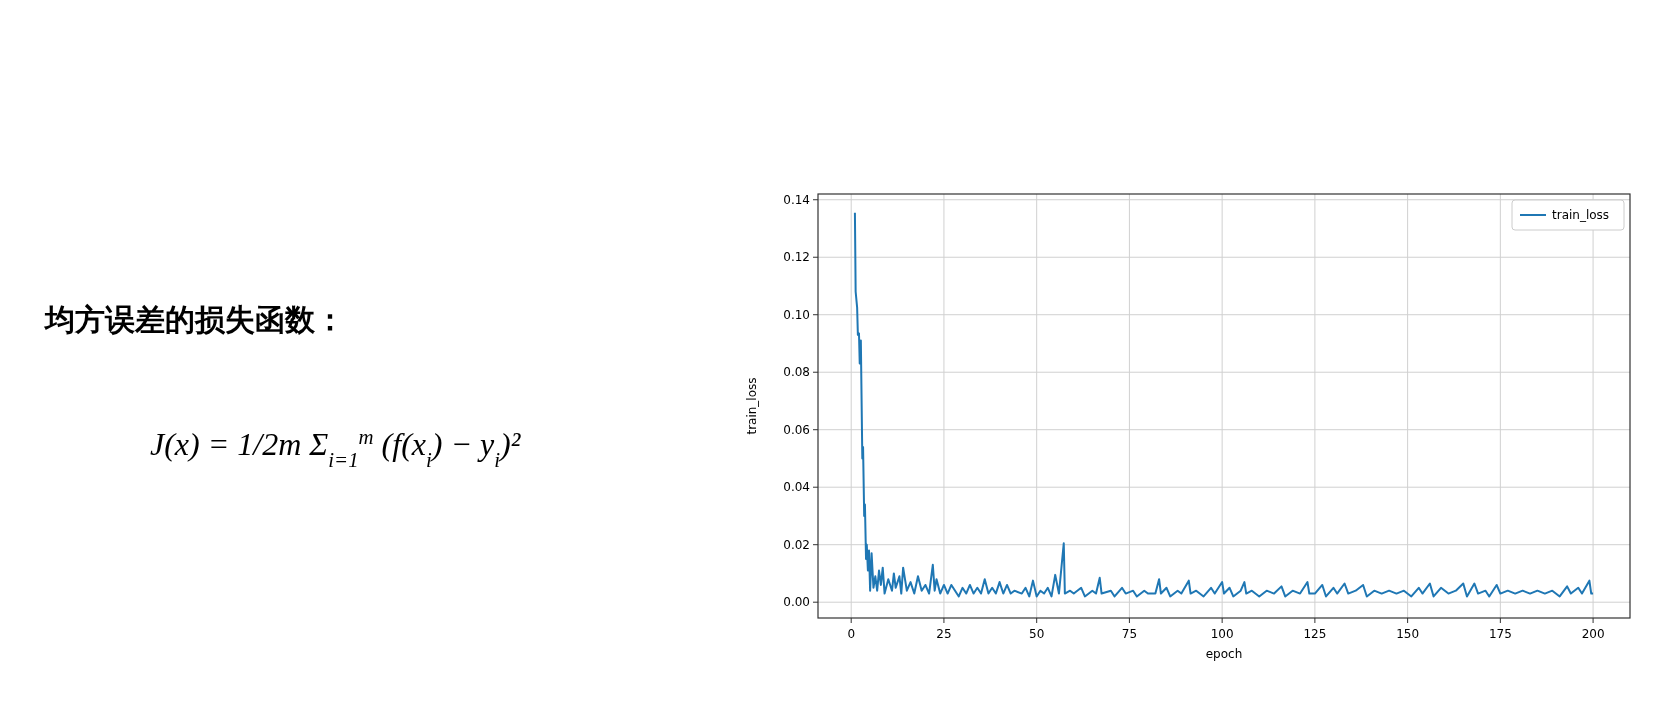 The image size is (1657, 704). Describe the element at coordinates (1224, 654) in the screenshot. I see `x-axis-title: epoch` at that location.